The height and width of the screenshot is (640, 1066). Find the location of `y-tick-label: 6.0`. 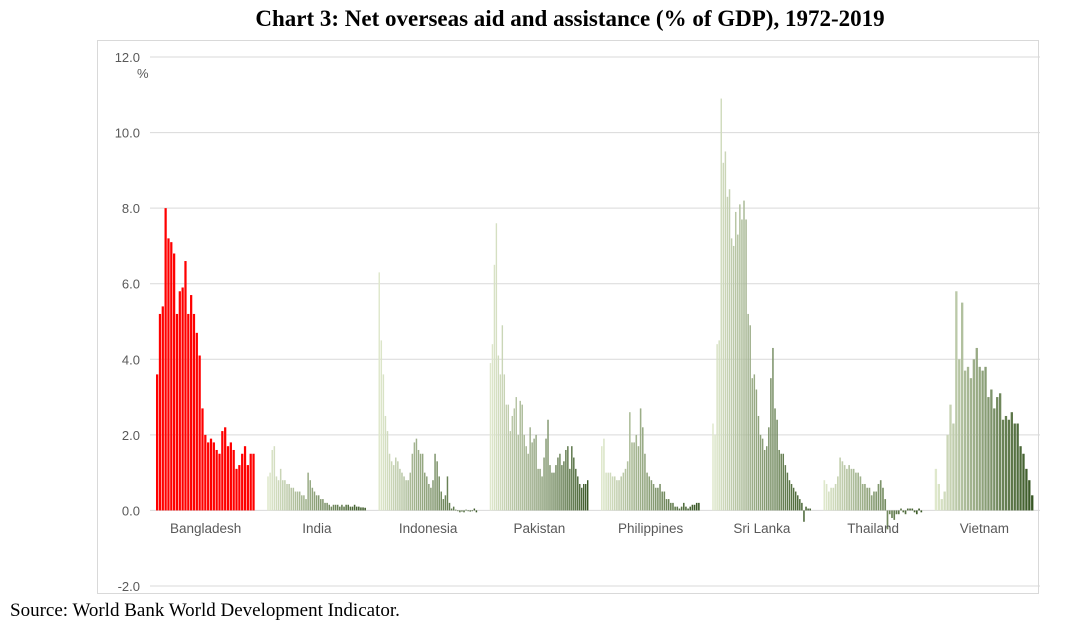

y-tick-label: 6.0 is located at coordinates (131, 284).